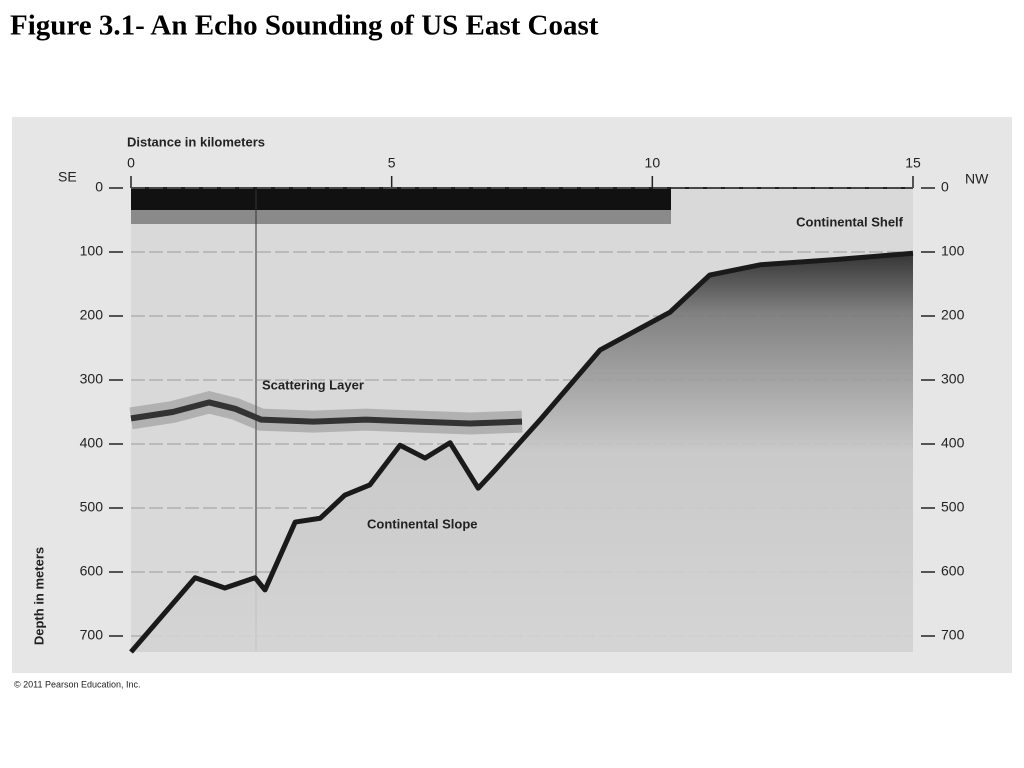 This screenshot has width=1024, height=768. What do you see at coordinates (92, 443) in the screenshot?
I see `y-tick-label-left: 400` at bounding box center [92, 443].